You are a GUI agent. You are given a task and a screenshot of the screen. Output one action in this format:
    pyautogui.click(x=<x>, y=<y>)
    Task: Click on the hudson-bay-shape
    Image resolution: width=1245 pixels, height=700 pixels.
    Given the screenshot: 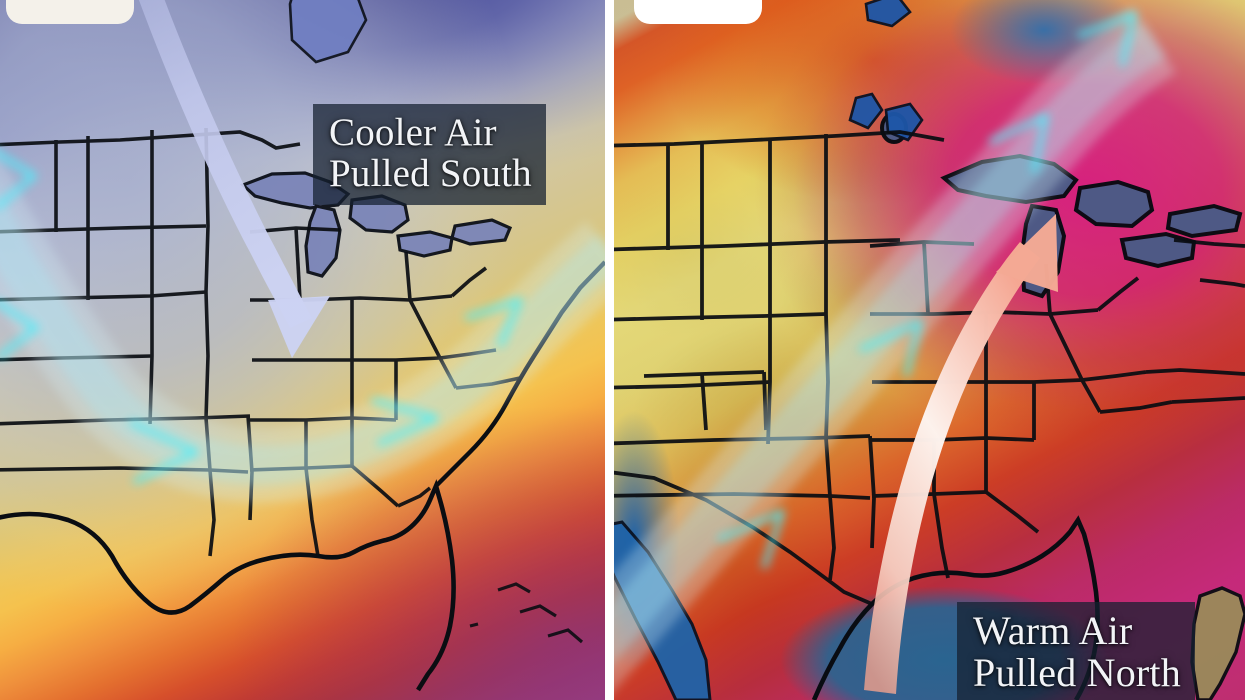 What is the action you would take?
    pyautogui.click(x=328, y=32)
    